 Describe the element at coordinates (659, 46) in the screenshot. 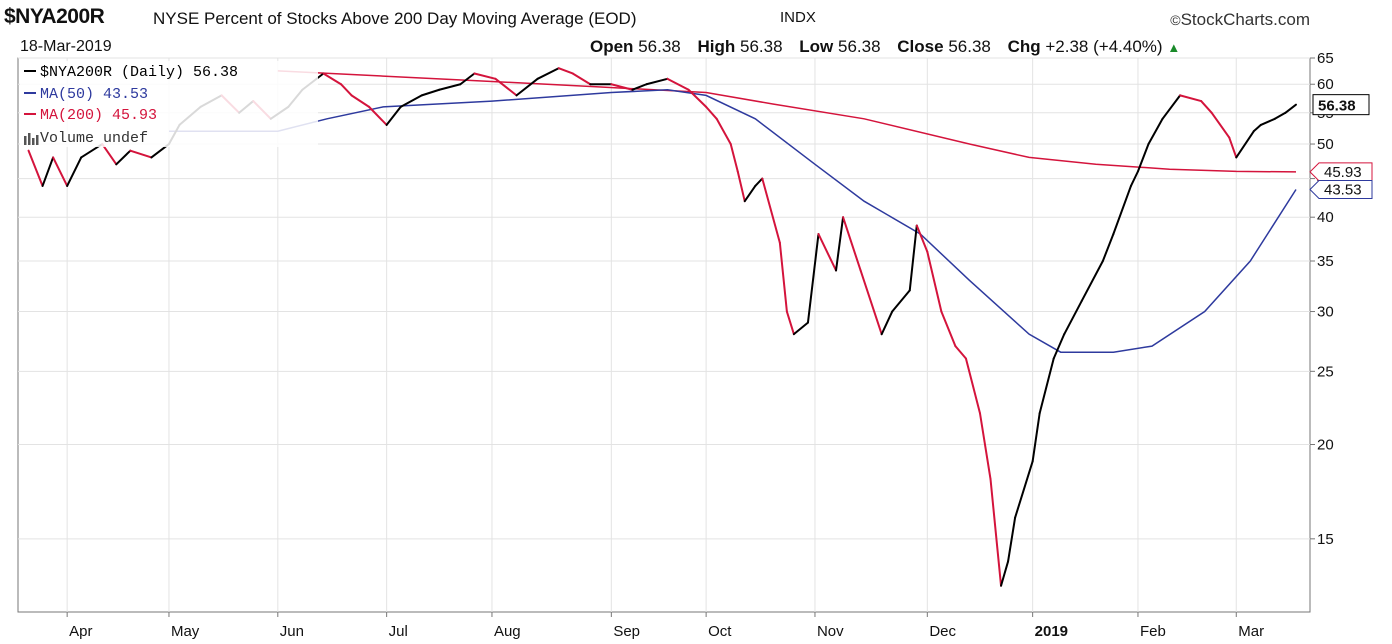

I see `open-value: 56.38` at that location.